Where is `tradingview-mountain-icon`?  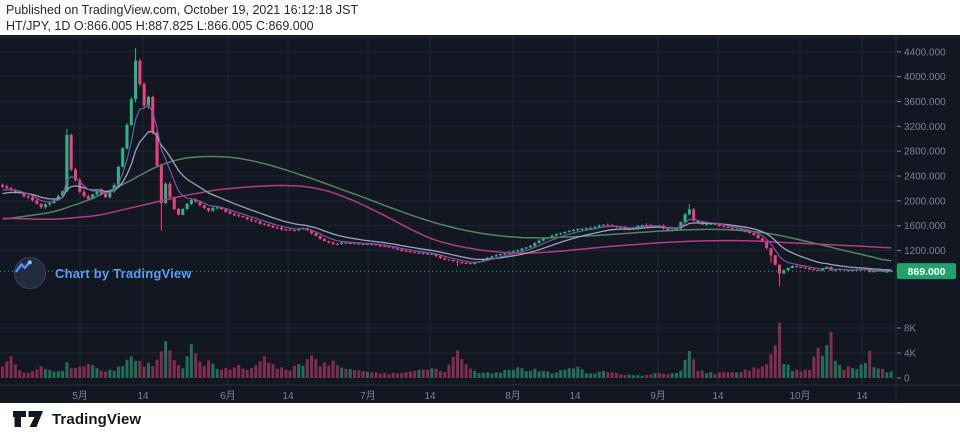
tradingview-mountain-icon is located at coordinates (30, 273).